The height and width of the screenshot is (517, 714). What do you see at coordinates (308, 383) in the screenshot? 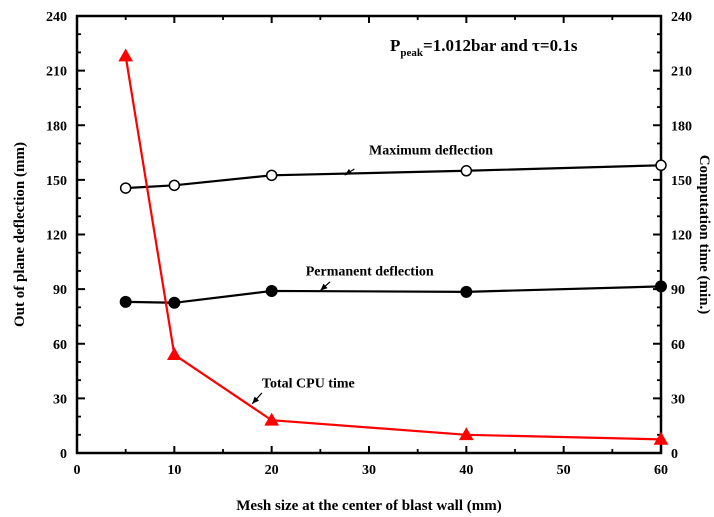
I see `series-label: Total CPU time` at bounding box center [308, 383].